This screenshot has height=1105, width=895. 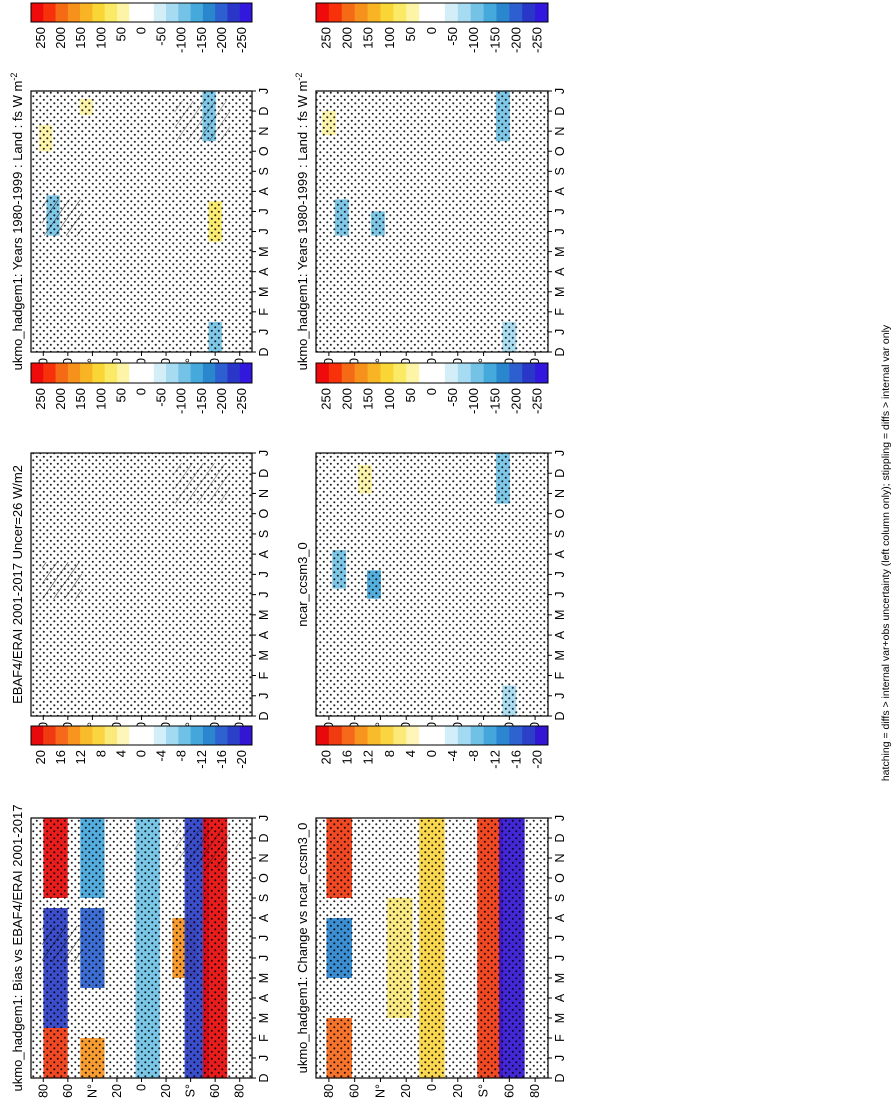 I want to click on stippling, so click(x=432, y=221).